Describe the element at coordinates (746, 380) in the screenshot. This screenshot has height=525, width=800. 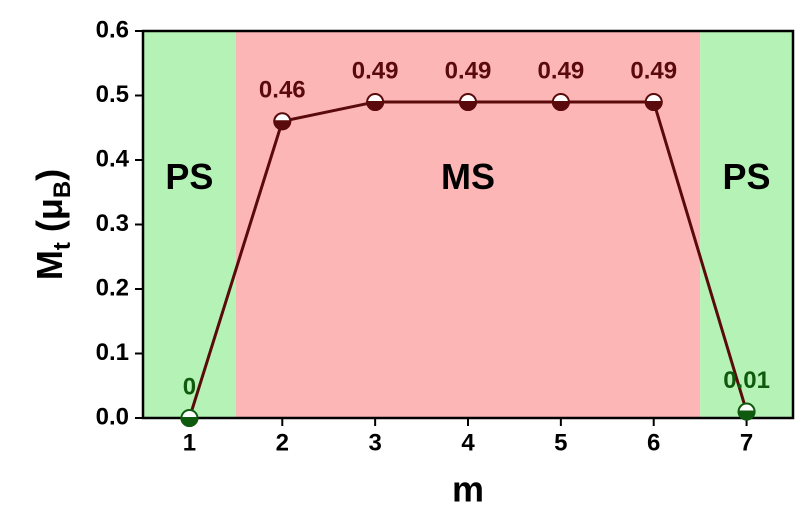
I see `data-label: 0.01` at that location.